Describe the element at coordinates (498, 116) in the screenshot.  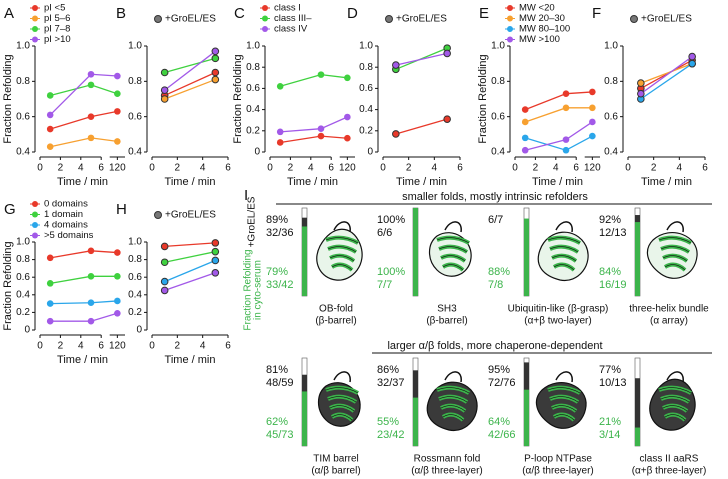
I see `y-tick-label: 0.6` at that location.